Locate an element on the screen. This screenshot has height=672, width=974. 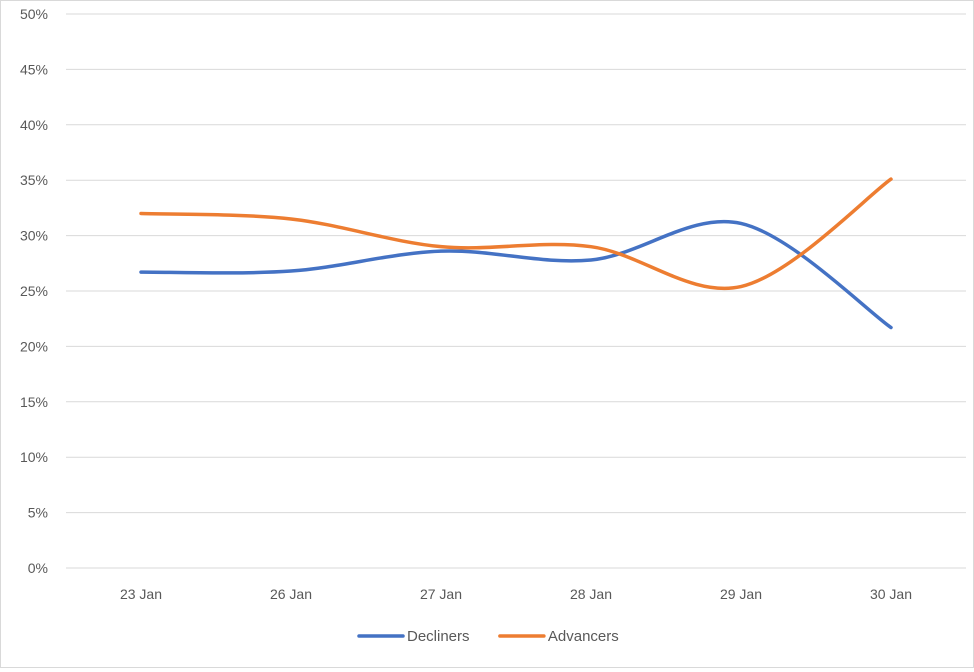
y-tick-label: 20% is located at coordinates (34, 346).